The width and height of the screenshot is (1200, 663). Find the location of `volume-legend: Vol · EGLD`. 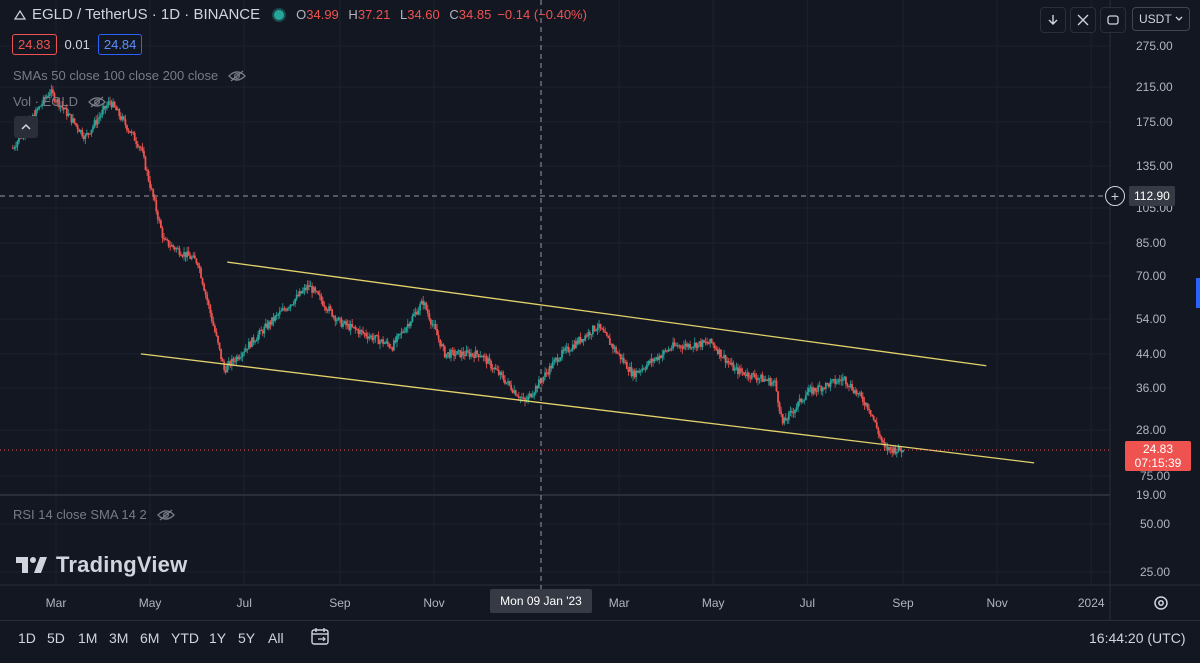

volume-legend: Vol · EGLD is located at coordinates (59, 101).